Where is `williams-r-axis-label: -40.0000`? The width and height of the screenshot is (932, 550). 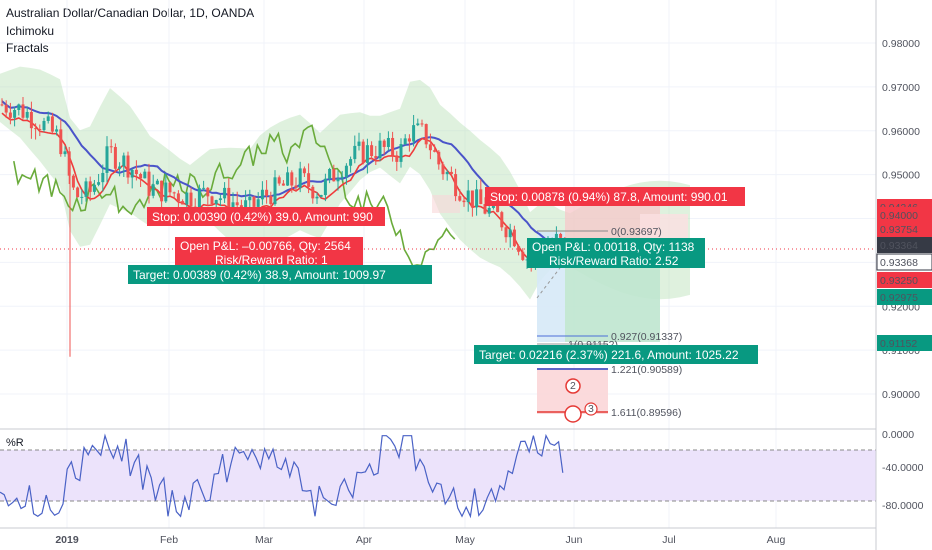
williams-r-axis-label: -40.0000 is located at coordinates (903, 468).